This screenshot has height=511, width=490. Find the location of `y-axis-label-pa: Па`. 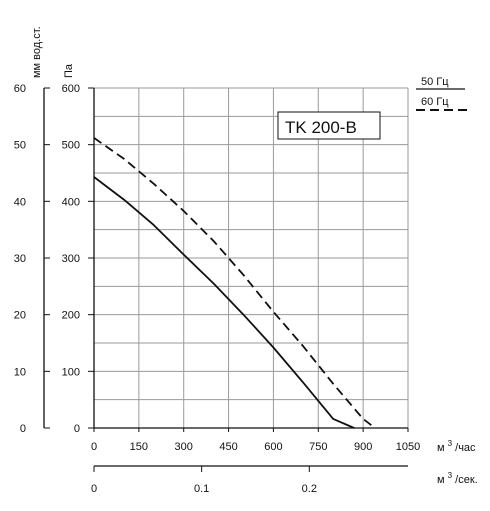

y-axis-label-pa: Па is located at coordinates (69, 70).